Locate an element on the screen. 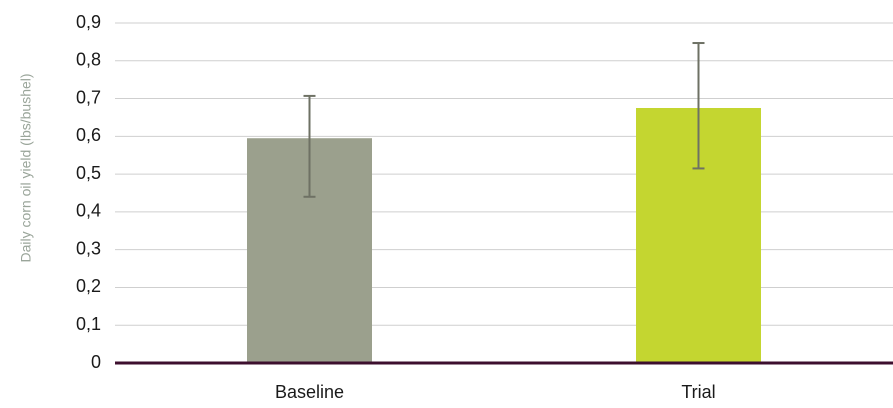  y-tick-label: 0,8 is located at coordinates (88, 60).